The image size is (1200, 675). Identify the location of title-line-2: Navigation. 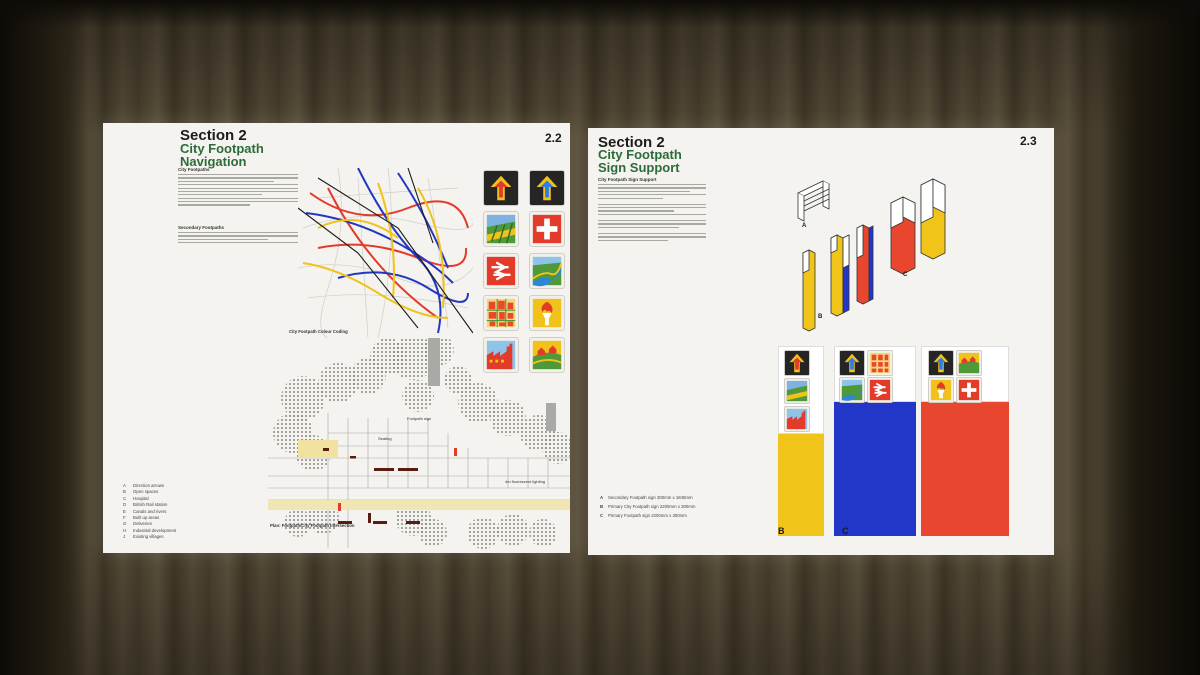
(213, 161).